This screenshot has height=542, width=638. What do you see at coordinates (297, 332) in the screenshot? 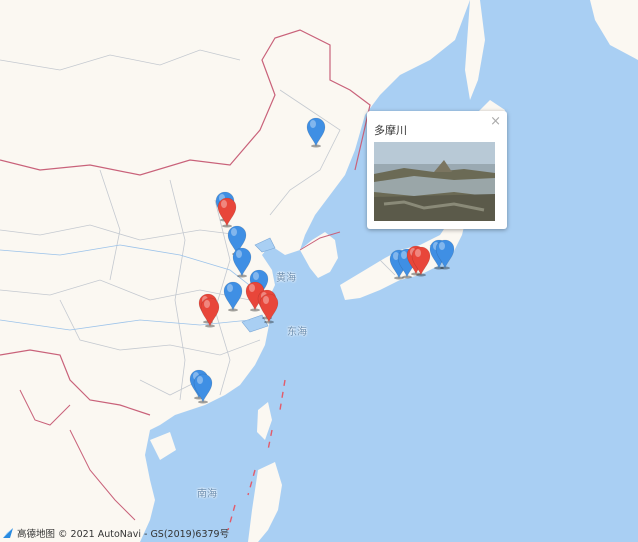
I see `east-sea-label: 东海` at bounding box center [297, 332].